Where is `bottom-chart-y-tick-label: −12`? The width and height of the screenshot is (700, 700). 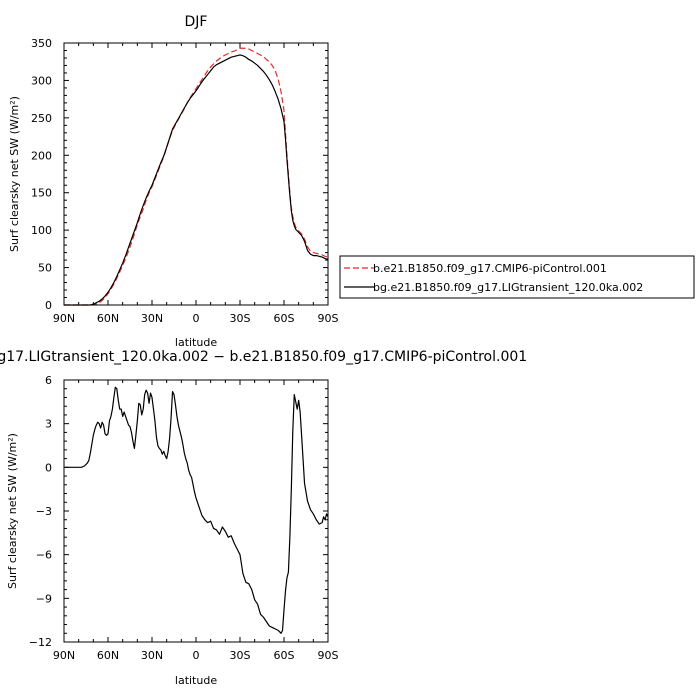 bottom-chart-y-tick-label: −12 is located at coordinates (40, 642).